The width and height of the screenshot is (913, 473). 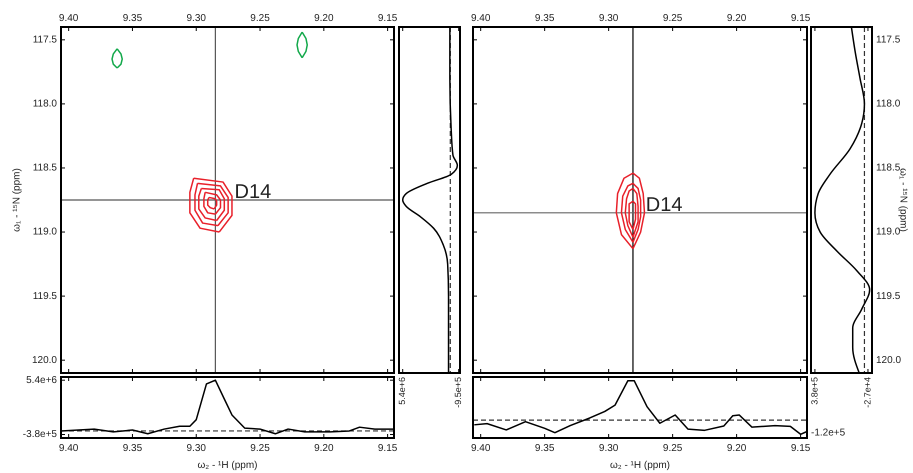 What do you see at coordinates (402, 391) in the screenshot?
I see `x-tick-label: 5.4e+6` at bounding box center [402, 391].